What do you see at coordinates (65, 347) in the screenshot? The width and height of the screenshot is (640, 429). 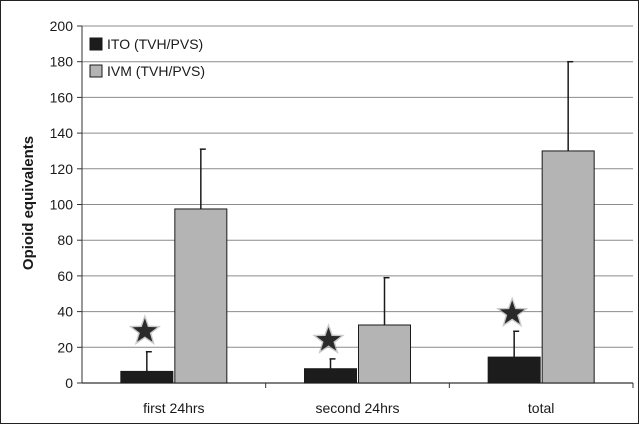 I see `y-tick-label: 20` at bounding box center [65, 347].